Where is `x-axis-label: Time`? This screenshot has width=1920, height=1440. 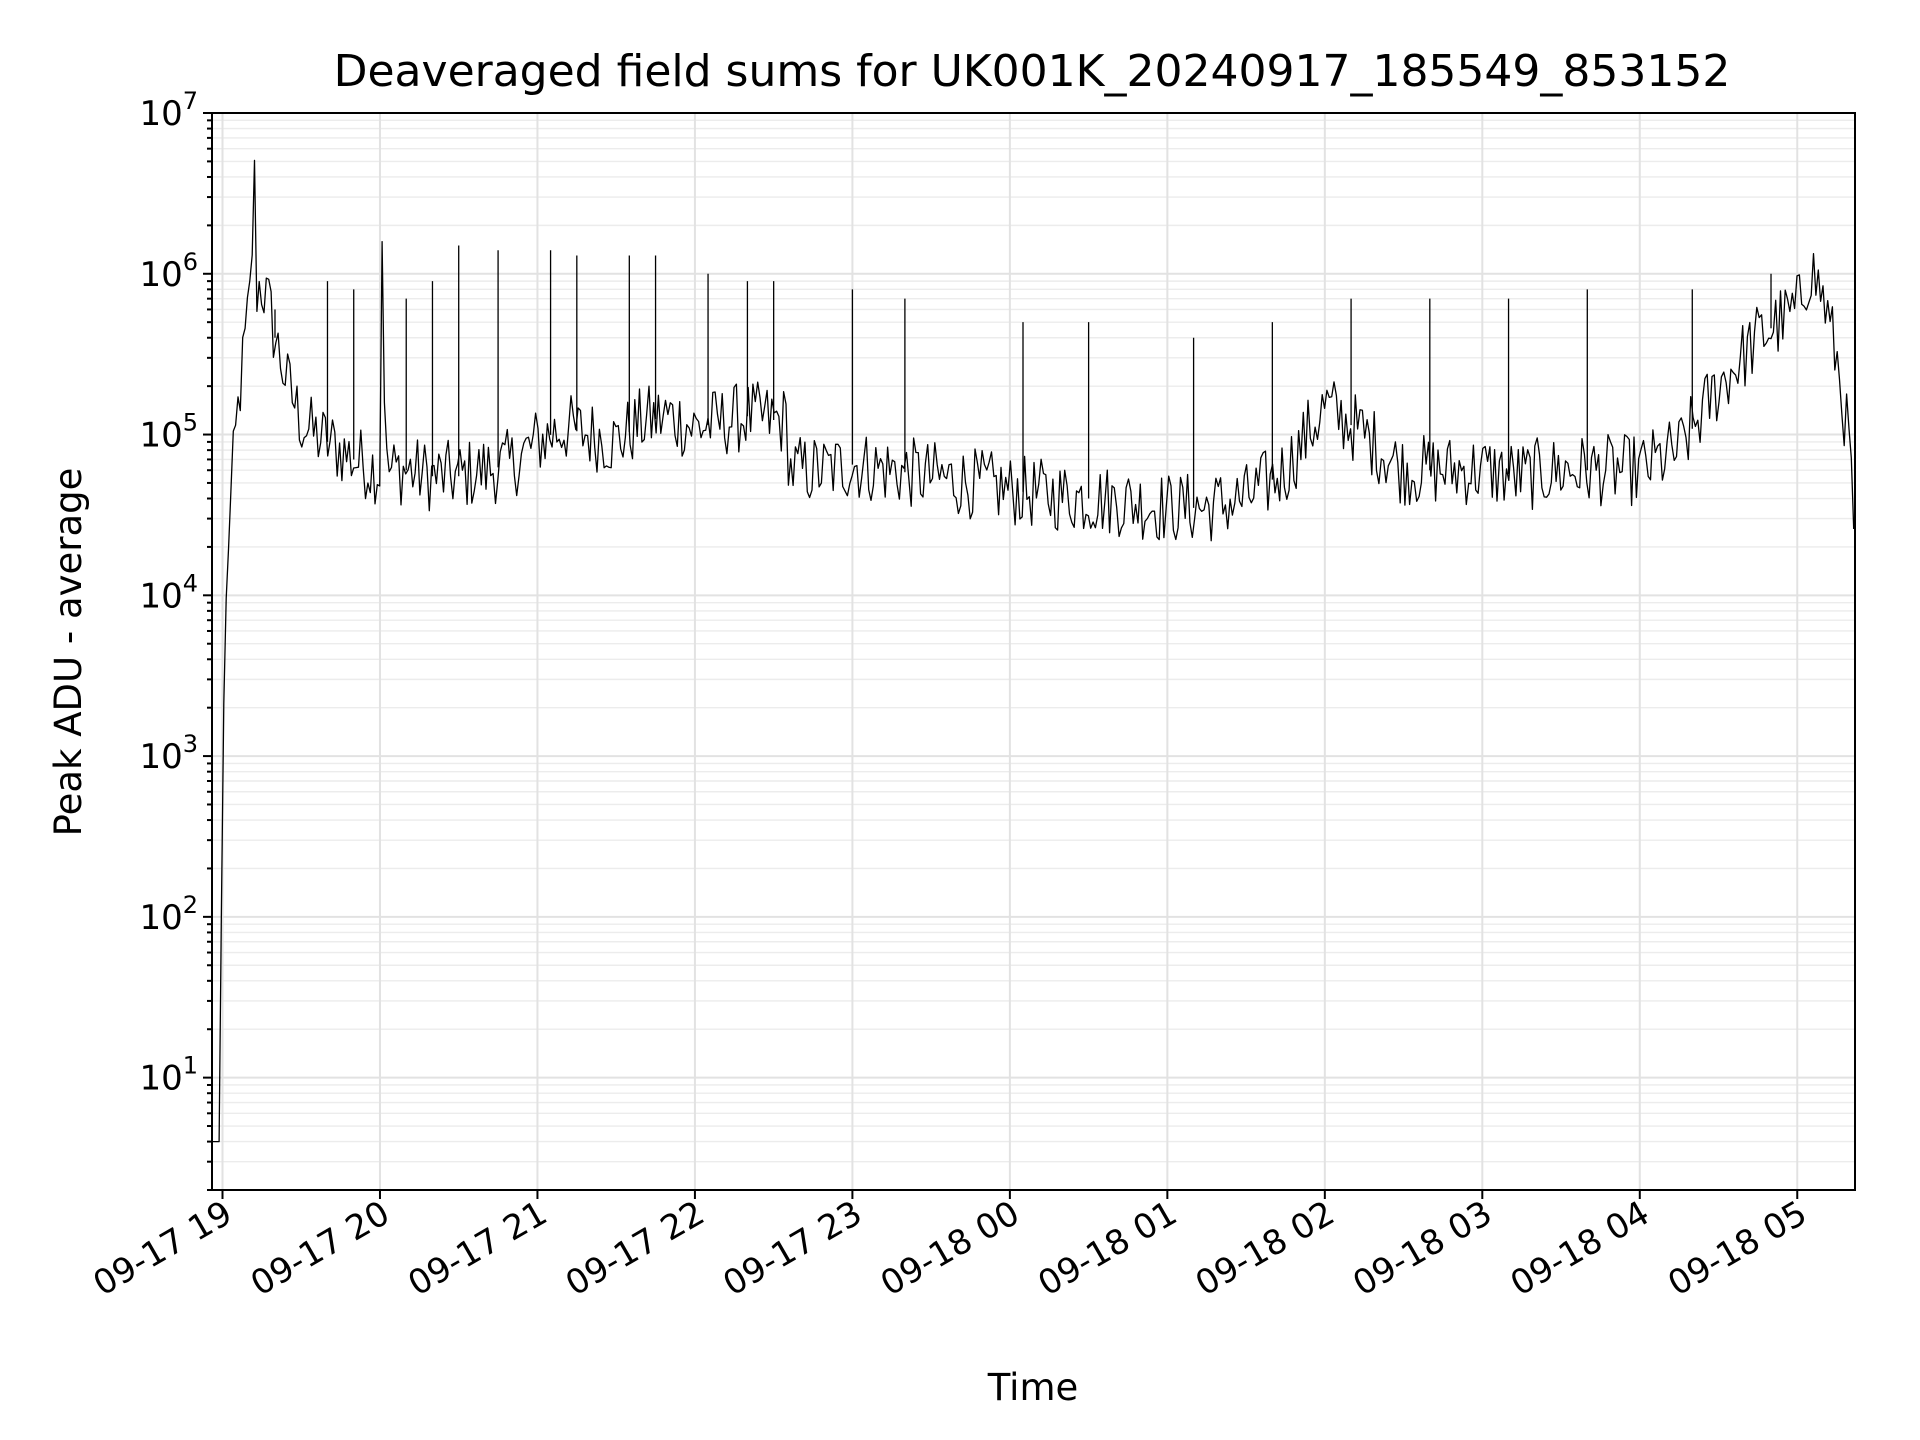 x-axis-label: Time is located at coordinates (1033, 1387).